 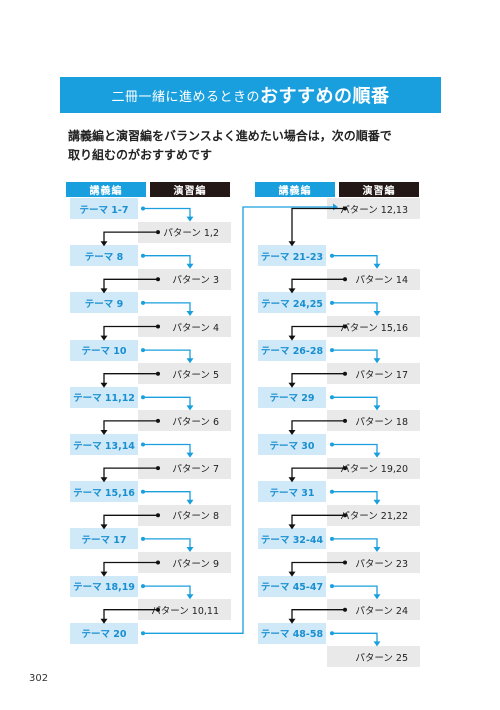 I want to click on right-practice-header: 演習編, so click(x=379, y=189).